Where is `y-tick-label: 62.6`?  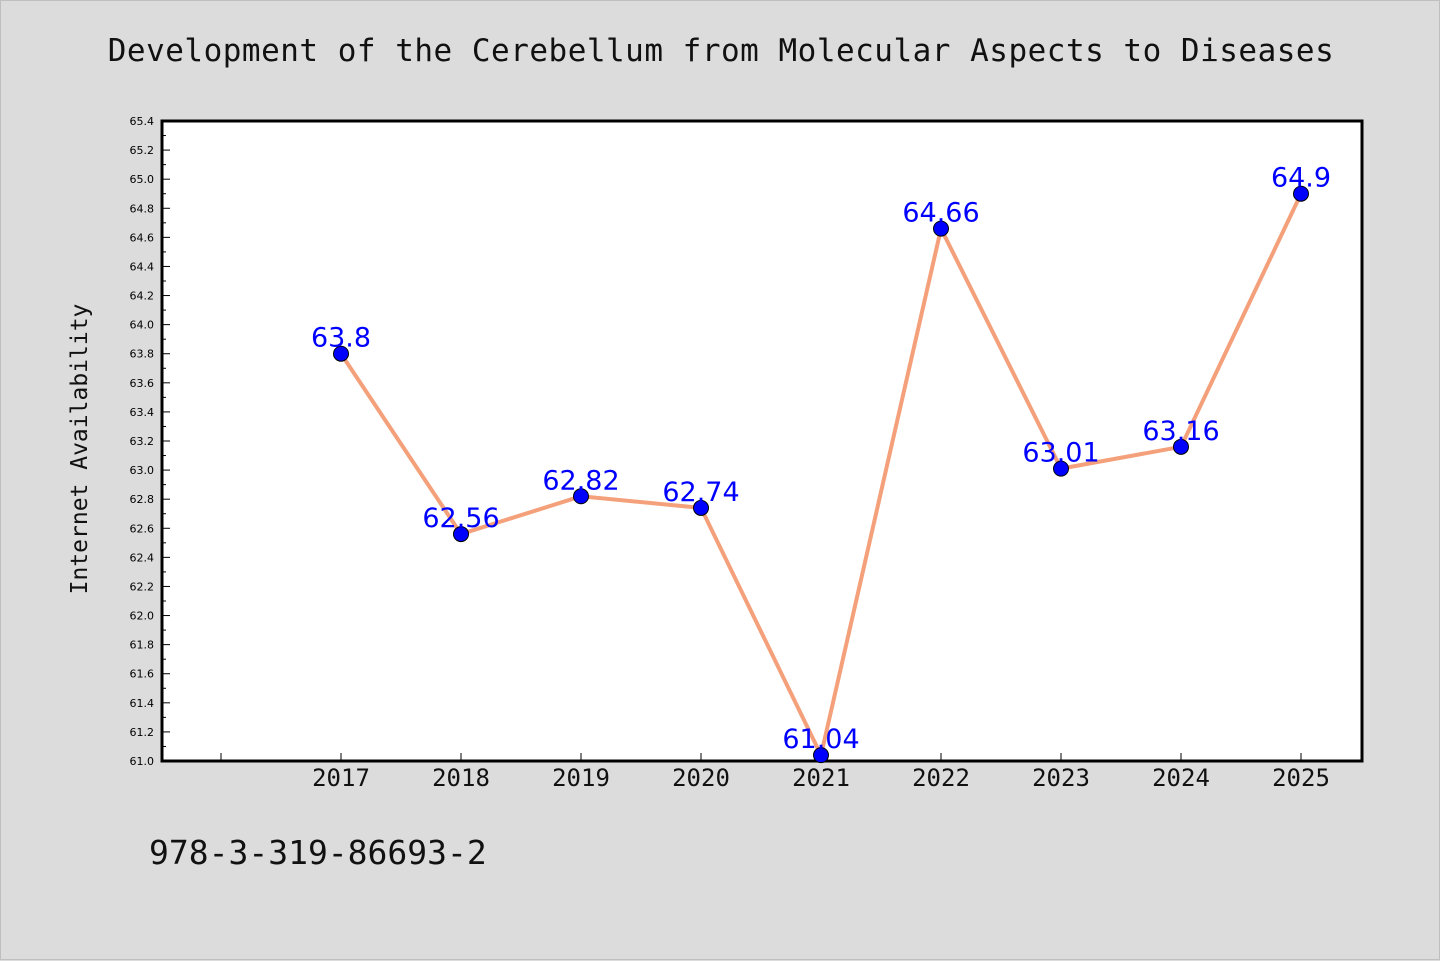
y-tick-label: 62.6 is located at coordinates (142, 528).